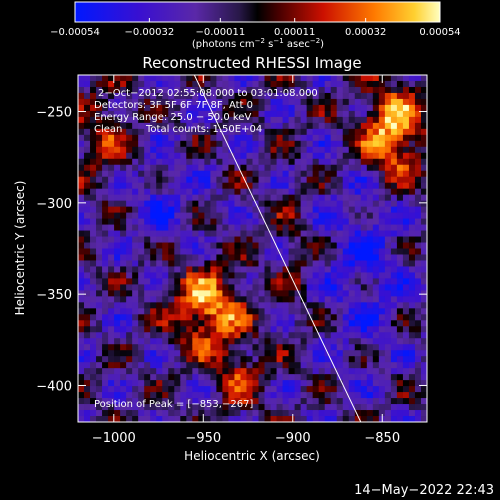 The height and width of the screenshot is (500, 500). Describe the element at coordinates (54, 113) in the screenshot. I see `y-tick-label: −250` at that location.